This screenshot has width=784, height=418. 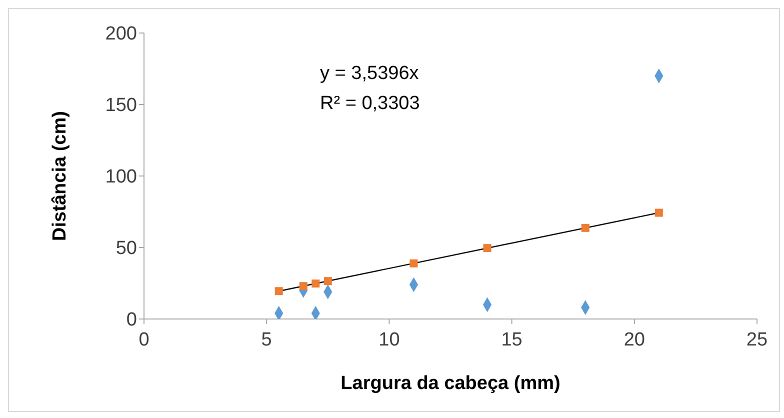 I want to click on x-tick-label: 15, so click(x=511, y=339).